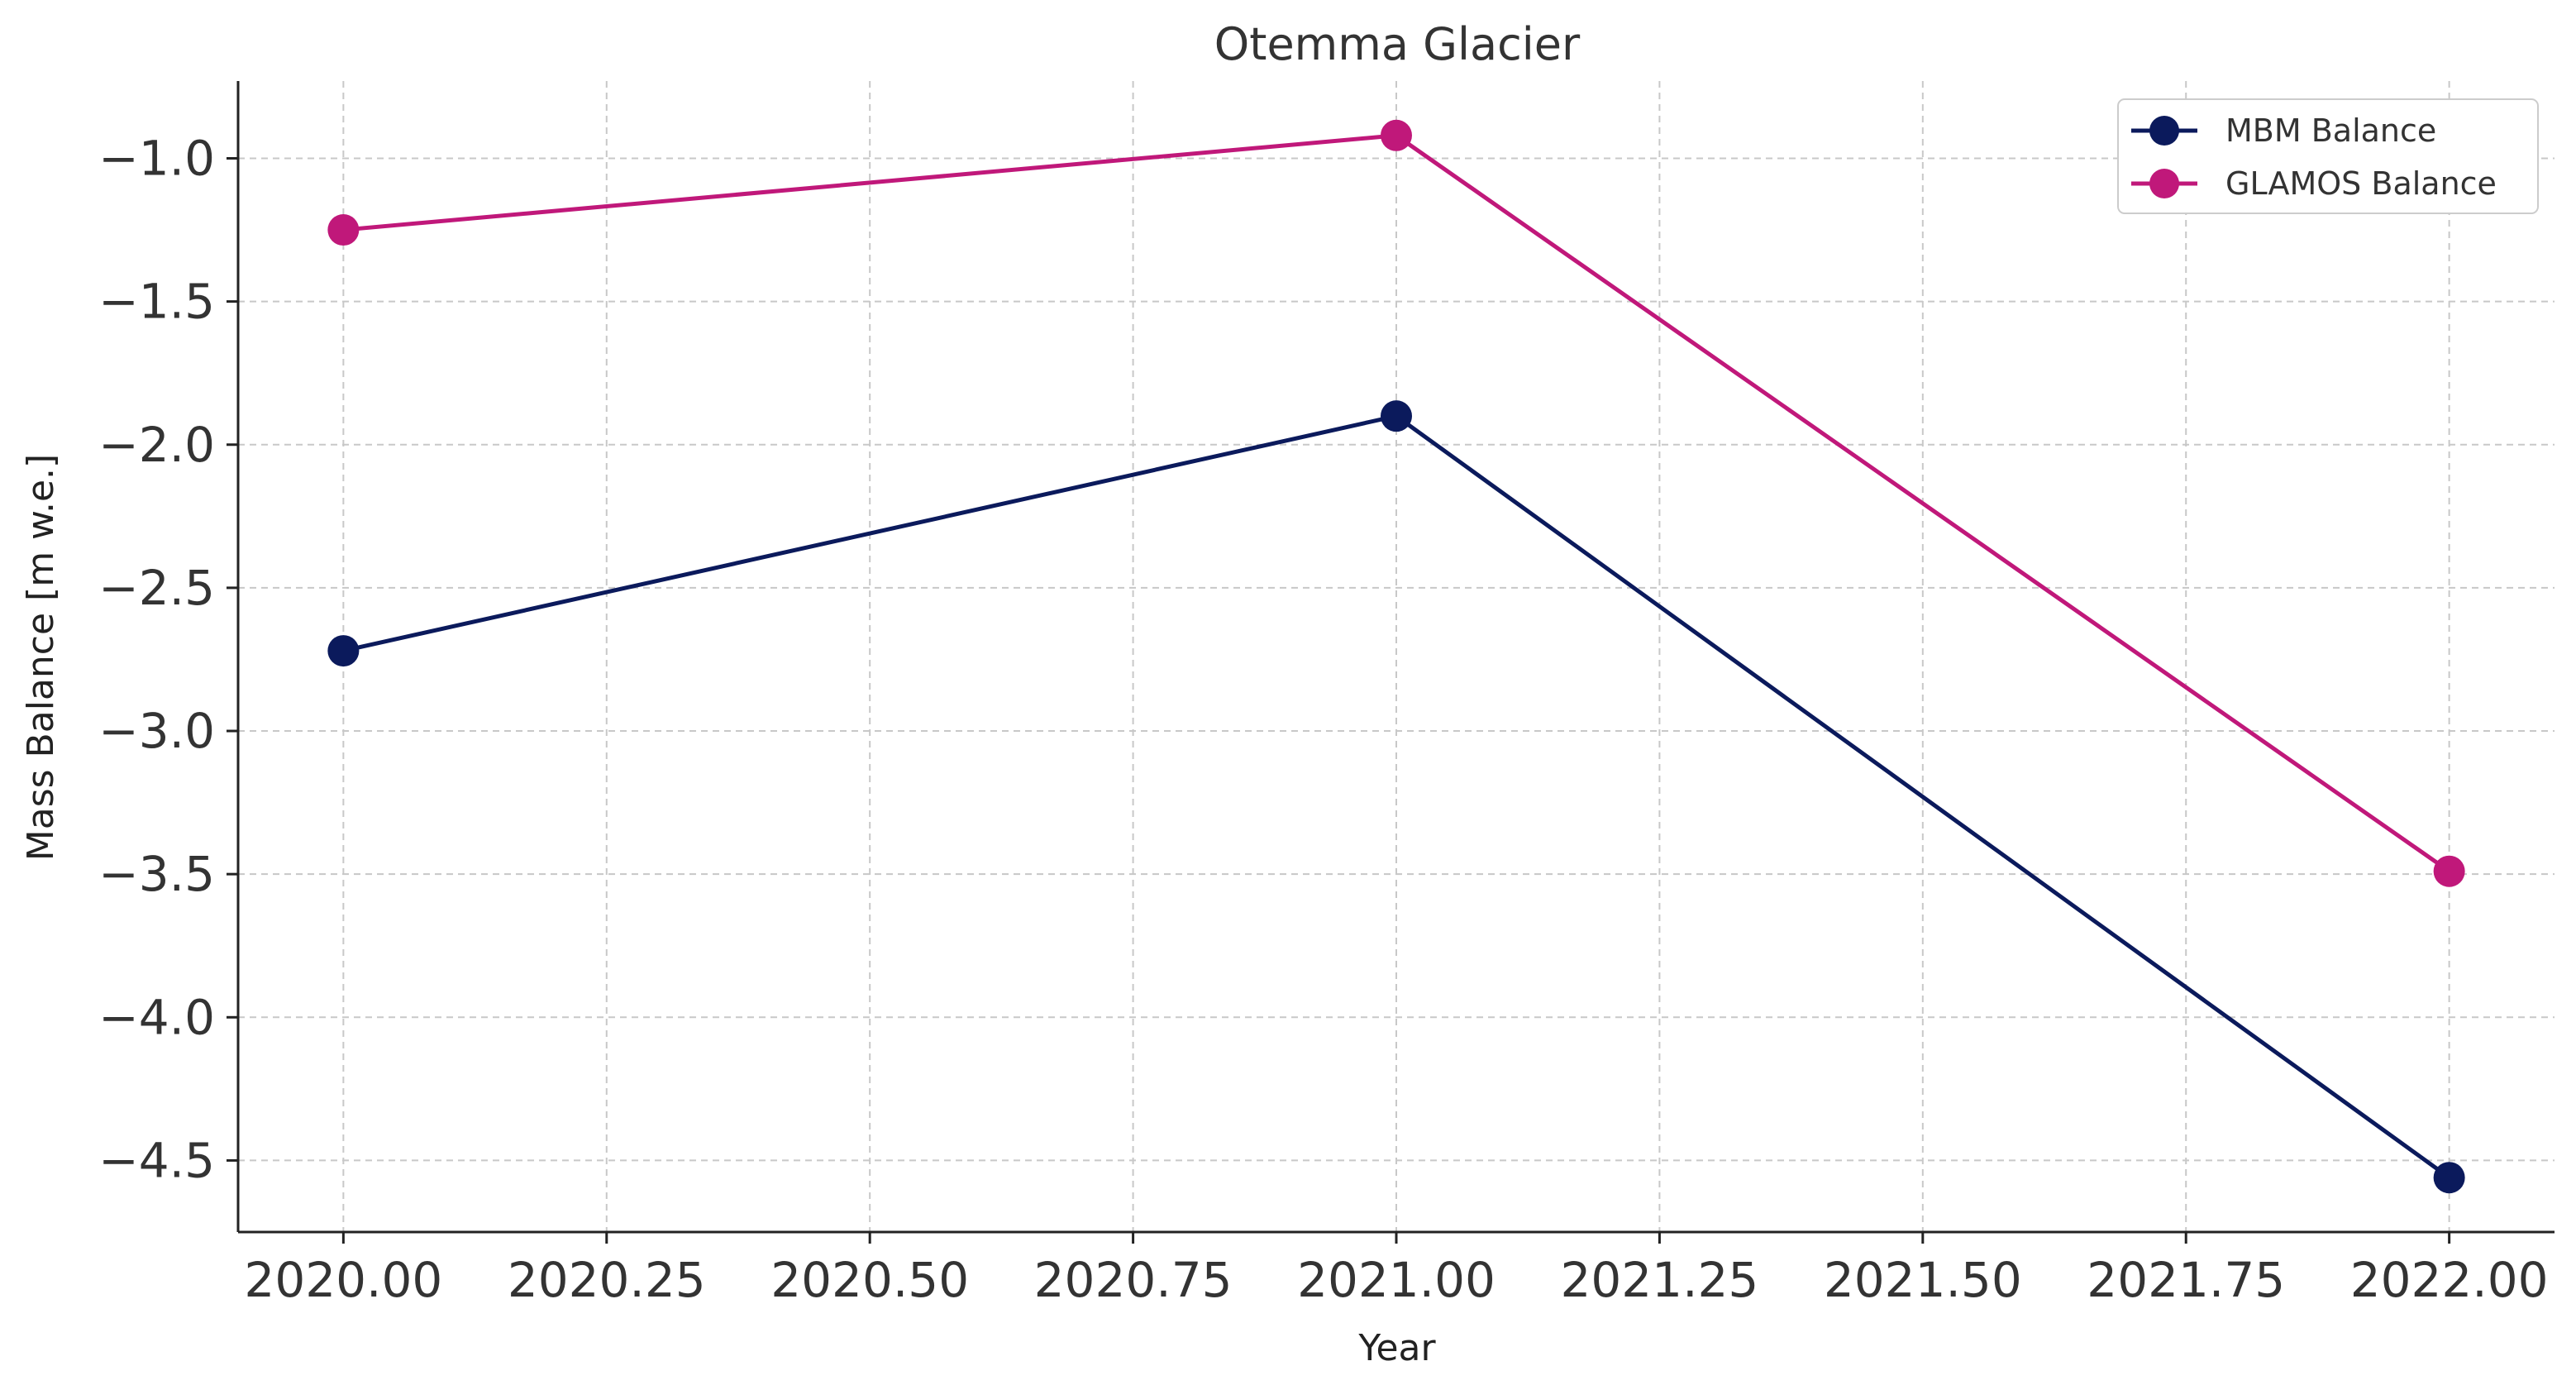 The height and width of the screenshot is (1385, 2576). What do you see at coordinates (156, 445) in the screenshot?
I see `y-tick-label: −2.0` at bounding box center [156, 445].